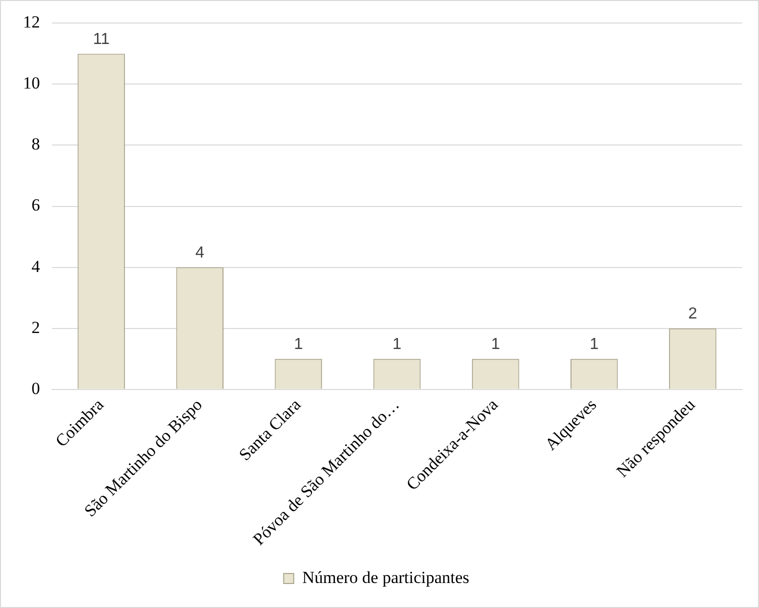 The height and width of the screenshot is (608, 759). What do you see at coordinates (31, 22) in the screenshot?
I see `y-tick-label: 12` at bounding box center [31, 22].